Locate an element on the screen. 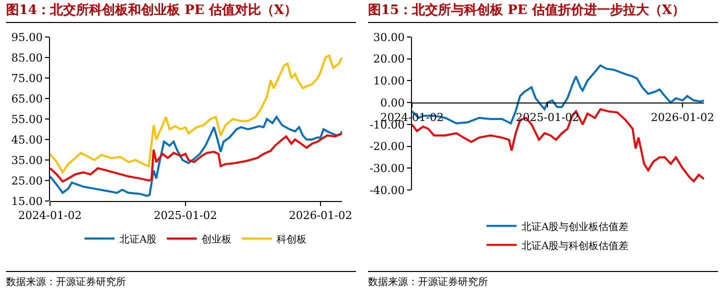 This screenshot has width=725, height=307. y-tick-label: 0.00 is located at coordinates (392, 103).